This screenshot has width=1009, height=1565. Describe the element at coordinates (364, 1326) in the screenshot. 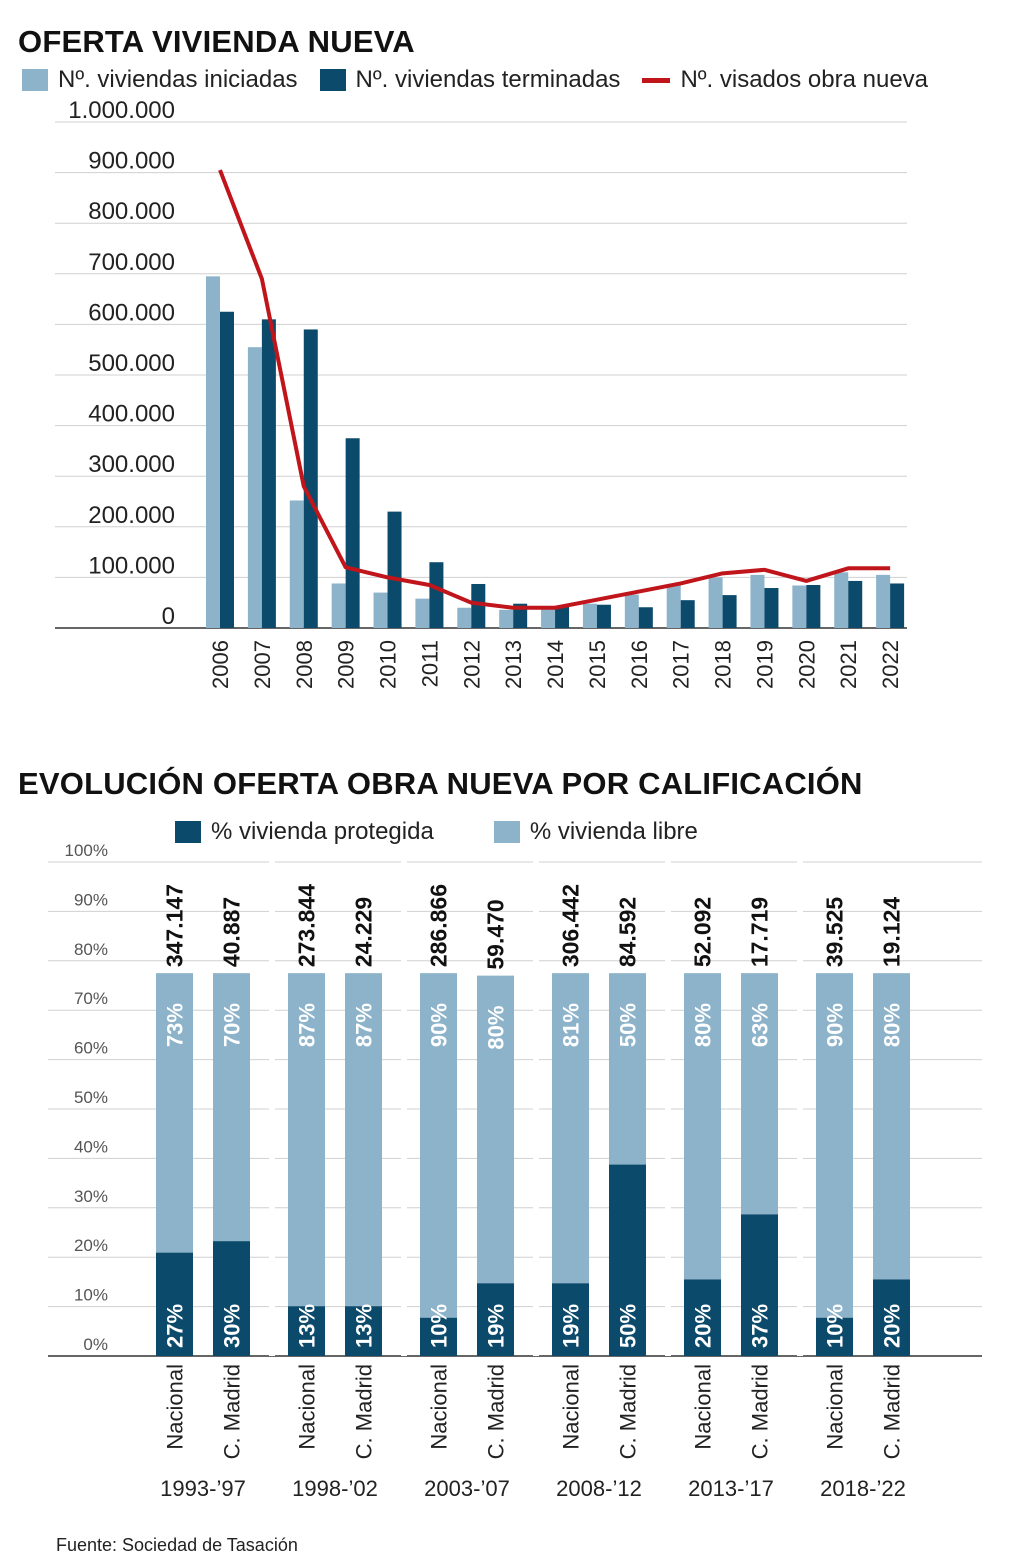

I see `protegida-pct-label: 13%` at that location.